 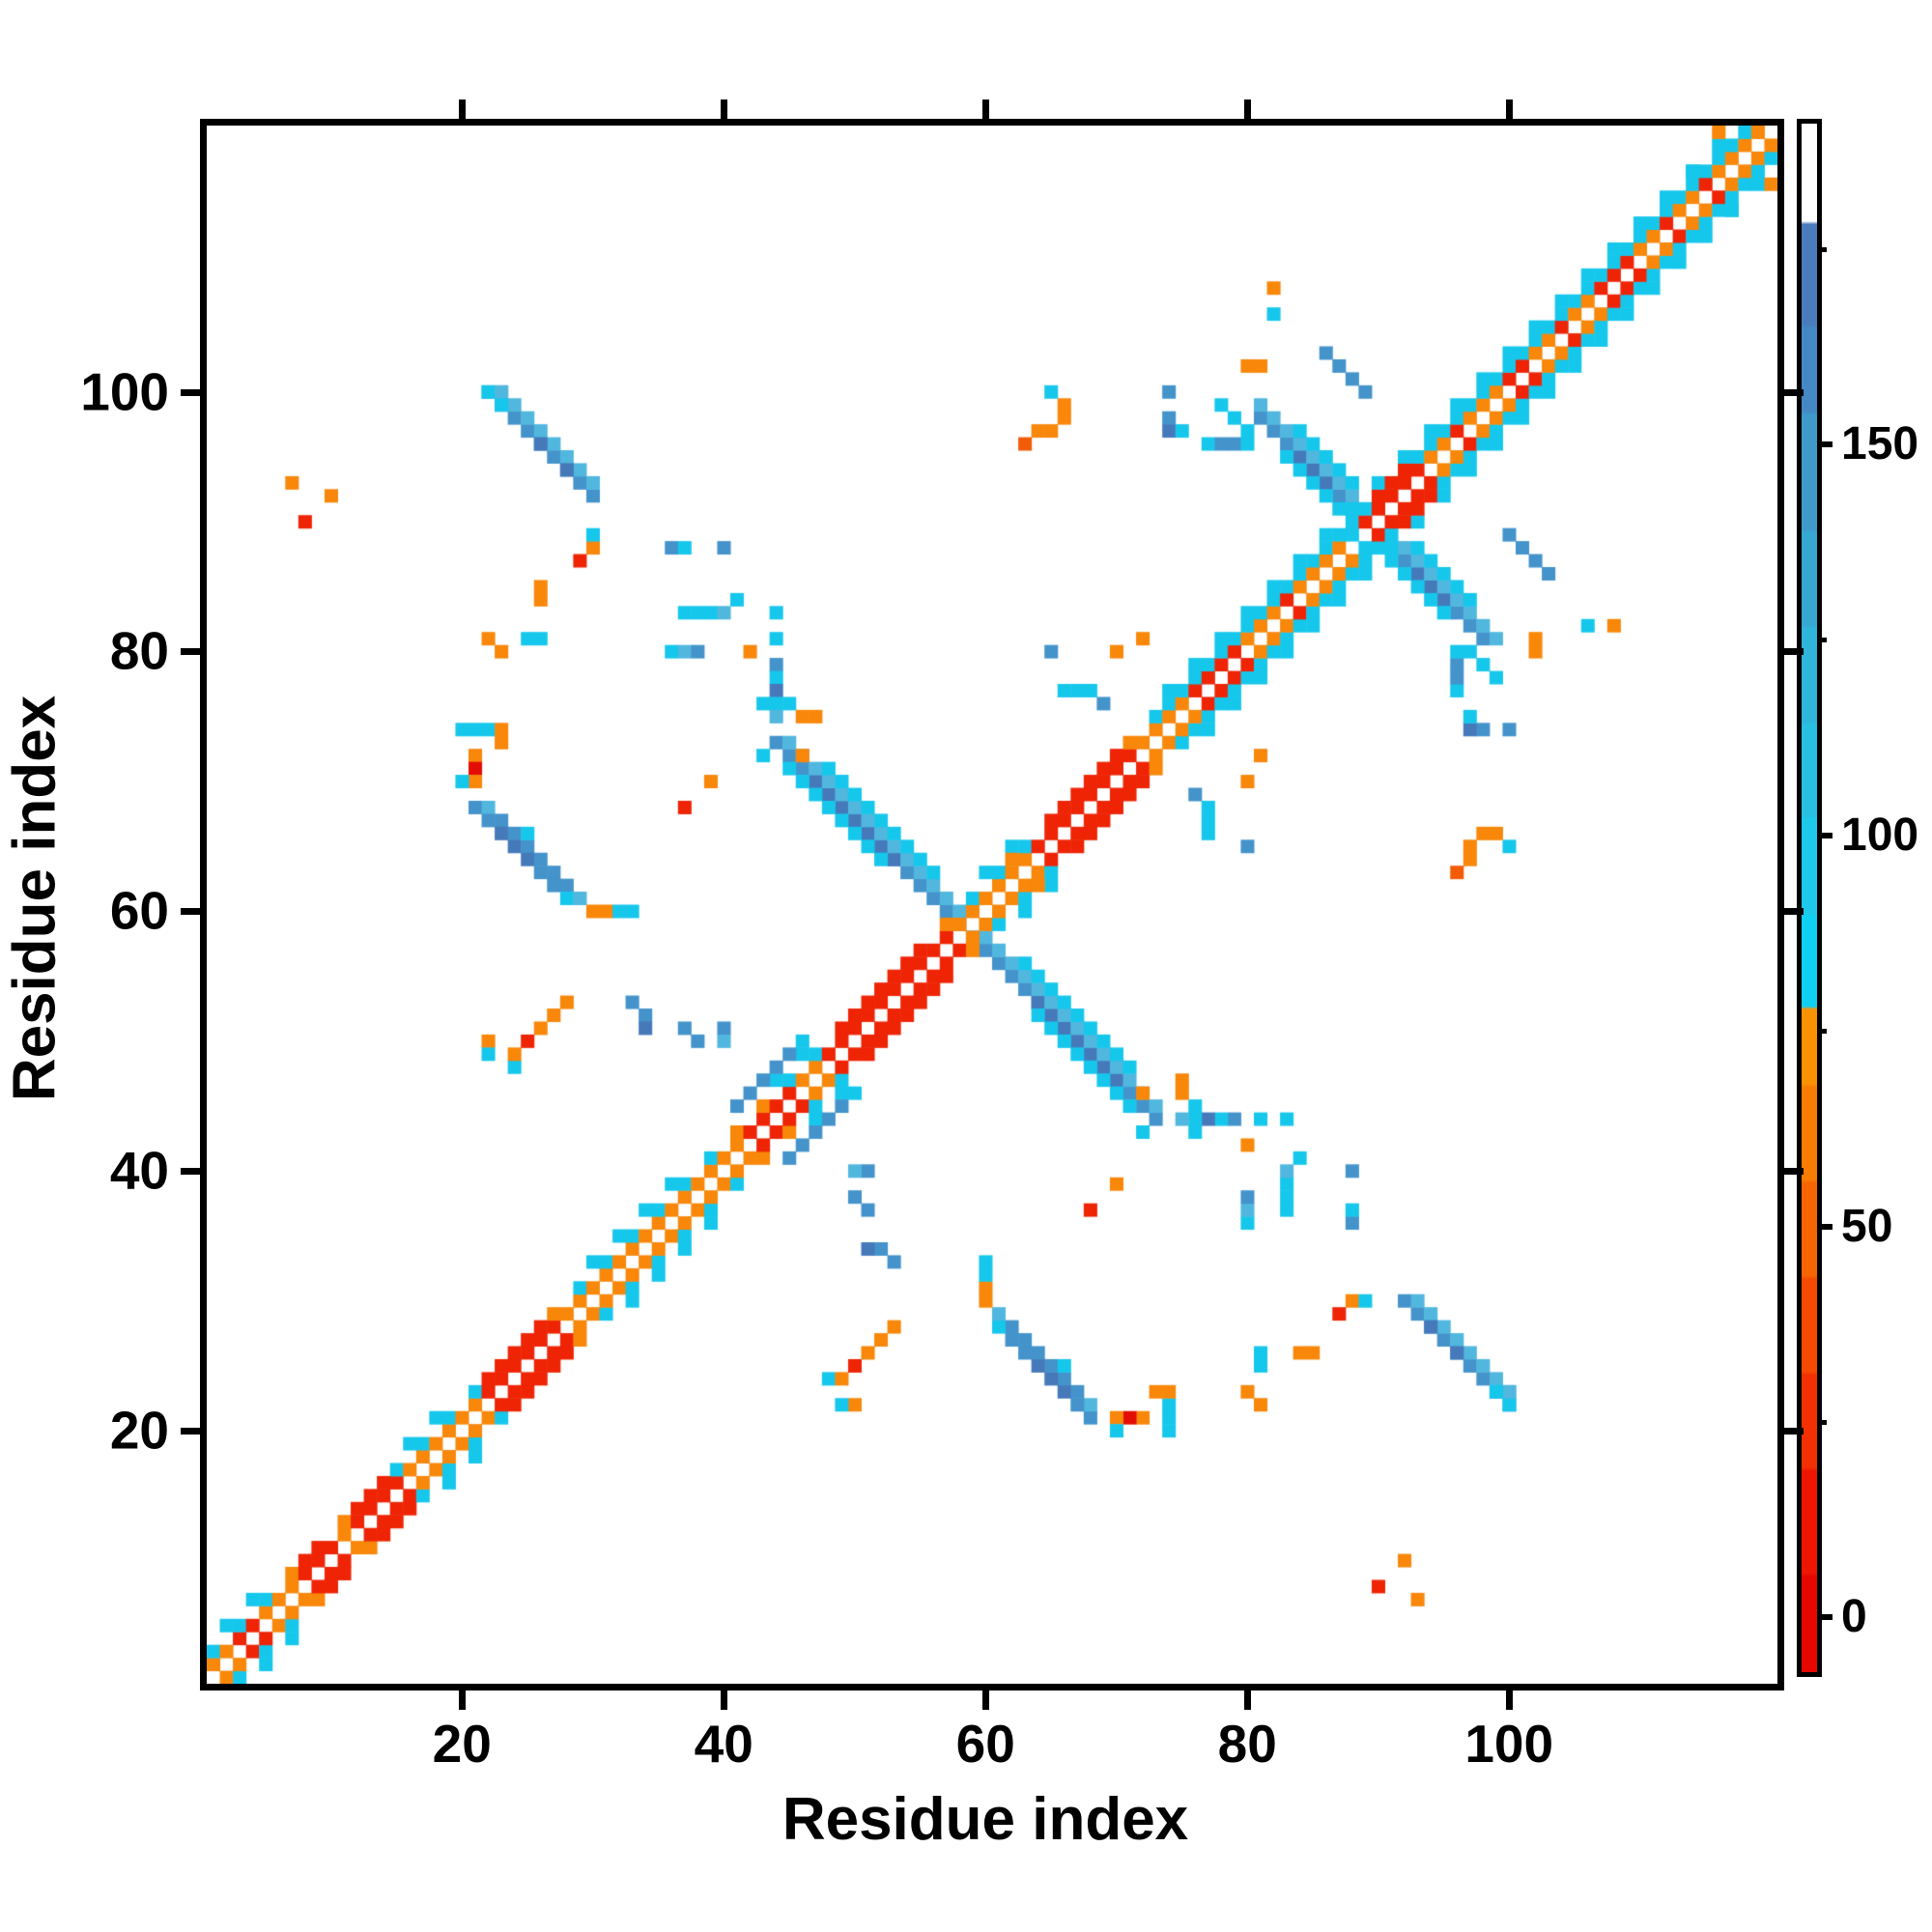 I want to click on x-tick-label: 80, so click(x=1247, y=1744).